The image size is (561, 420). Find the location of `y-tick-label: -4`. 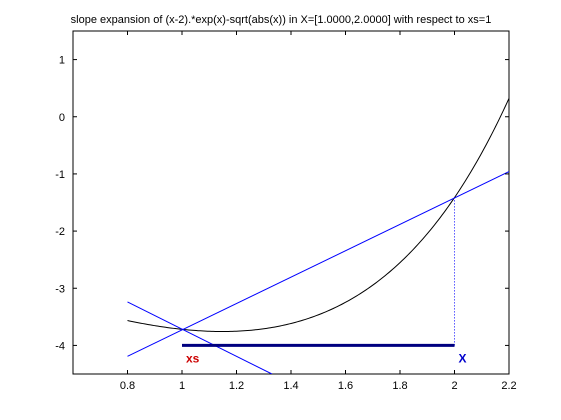

y-tick-label: -4 is located at coordinates (60, 346).